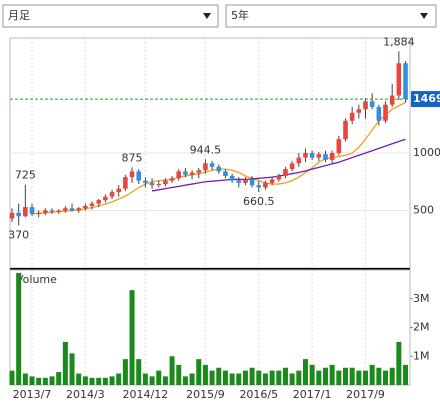 The height and width of the screenshot is (403, 440). I want to click on volume-label: Volume, so click(36, 279).